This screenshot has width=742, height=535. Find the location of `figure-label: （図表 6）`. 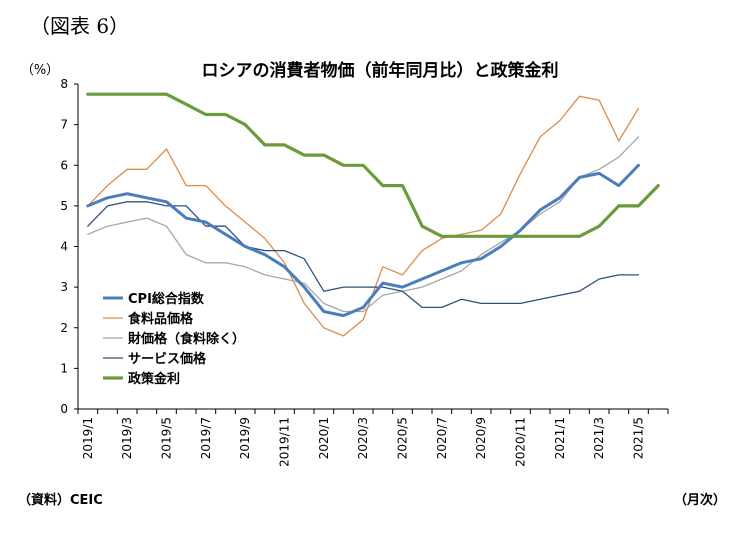

figure-label: （図表 6） is located at coordinates (80, 26).